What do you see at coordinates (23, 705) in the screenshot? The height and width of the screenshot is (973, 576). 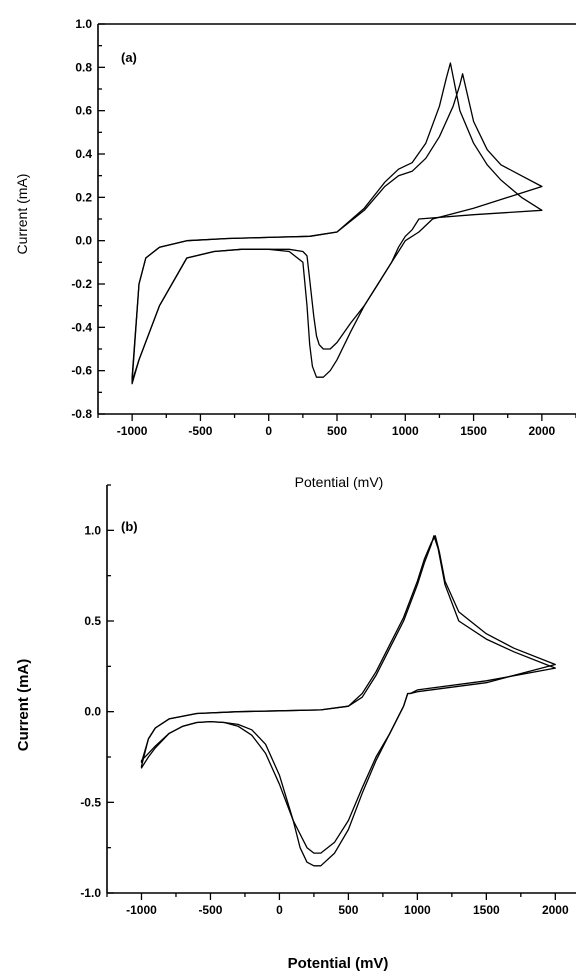 I see `panel-b-ylabel: Current (mA)` at bounding box center [23, 705].